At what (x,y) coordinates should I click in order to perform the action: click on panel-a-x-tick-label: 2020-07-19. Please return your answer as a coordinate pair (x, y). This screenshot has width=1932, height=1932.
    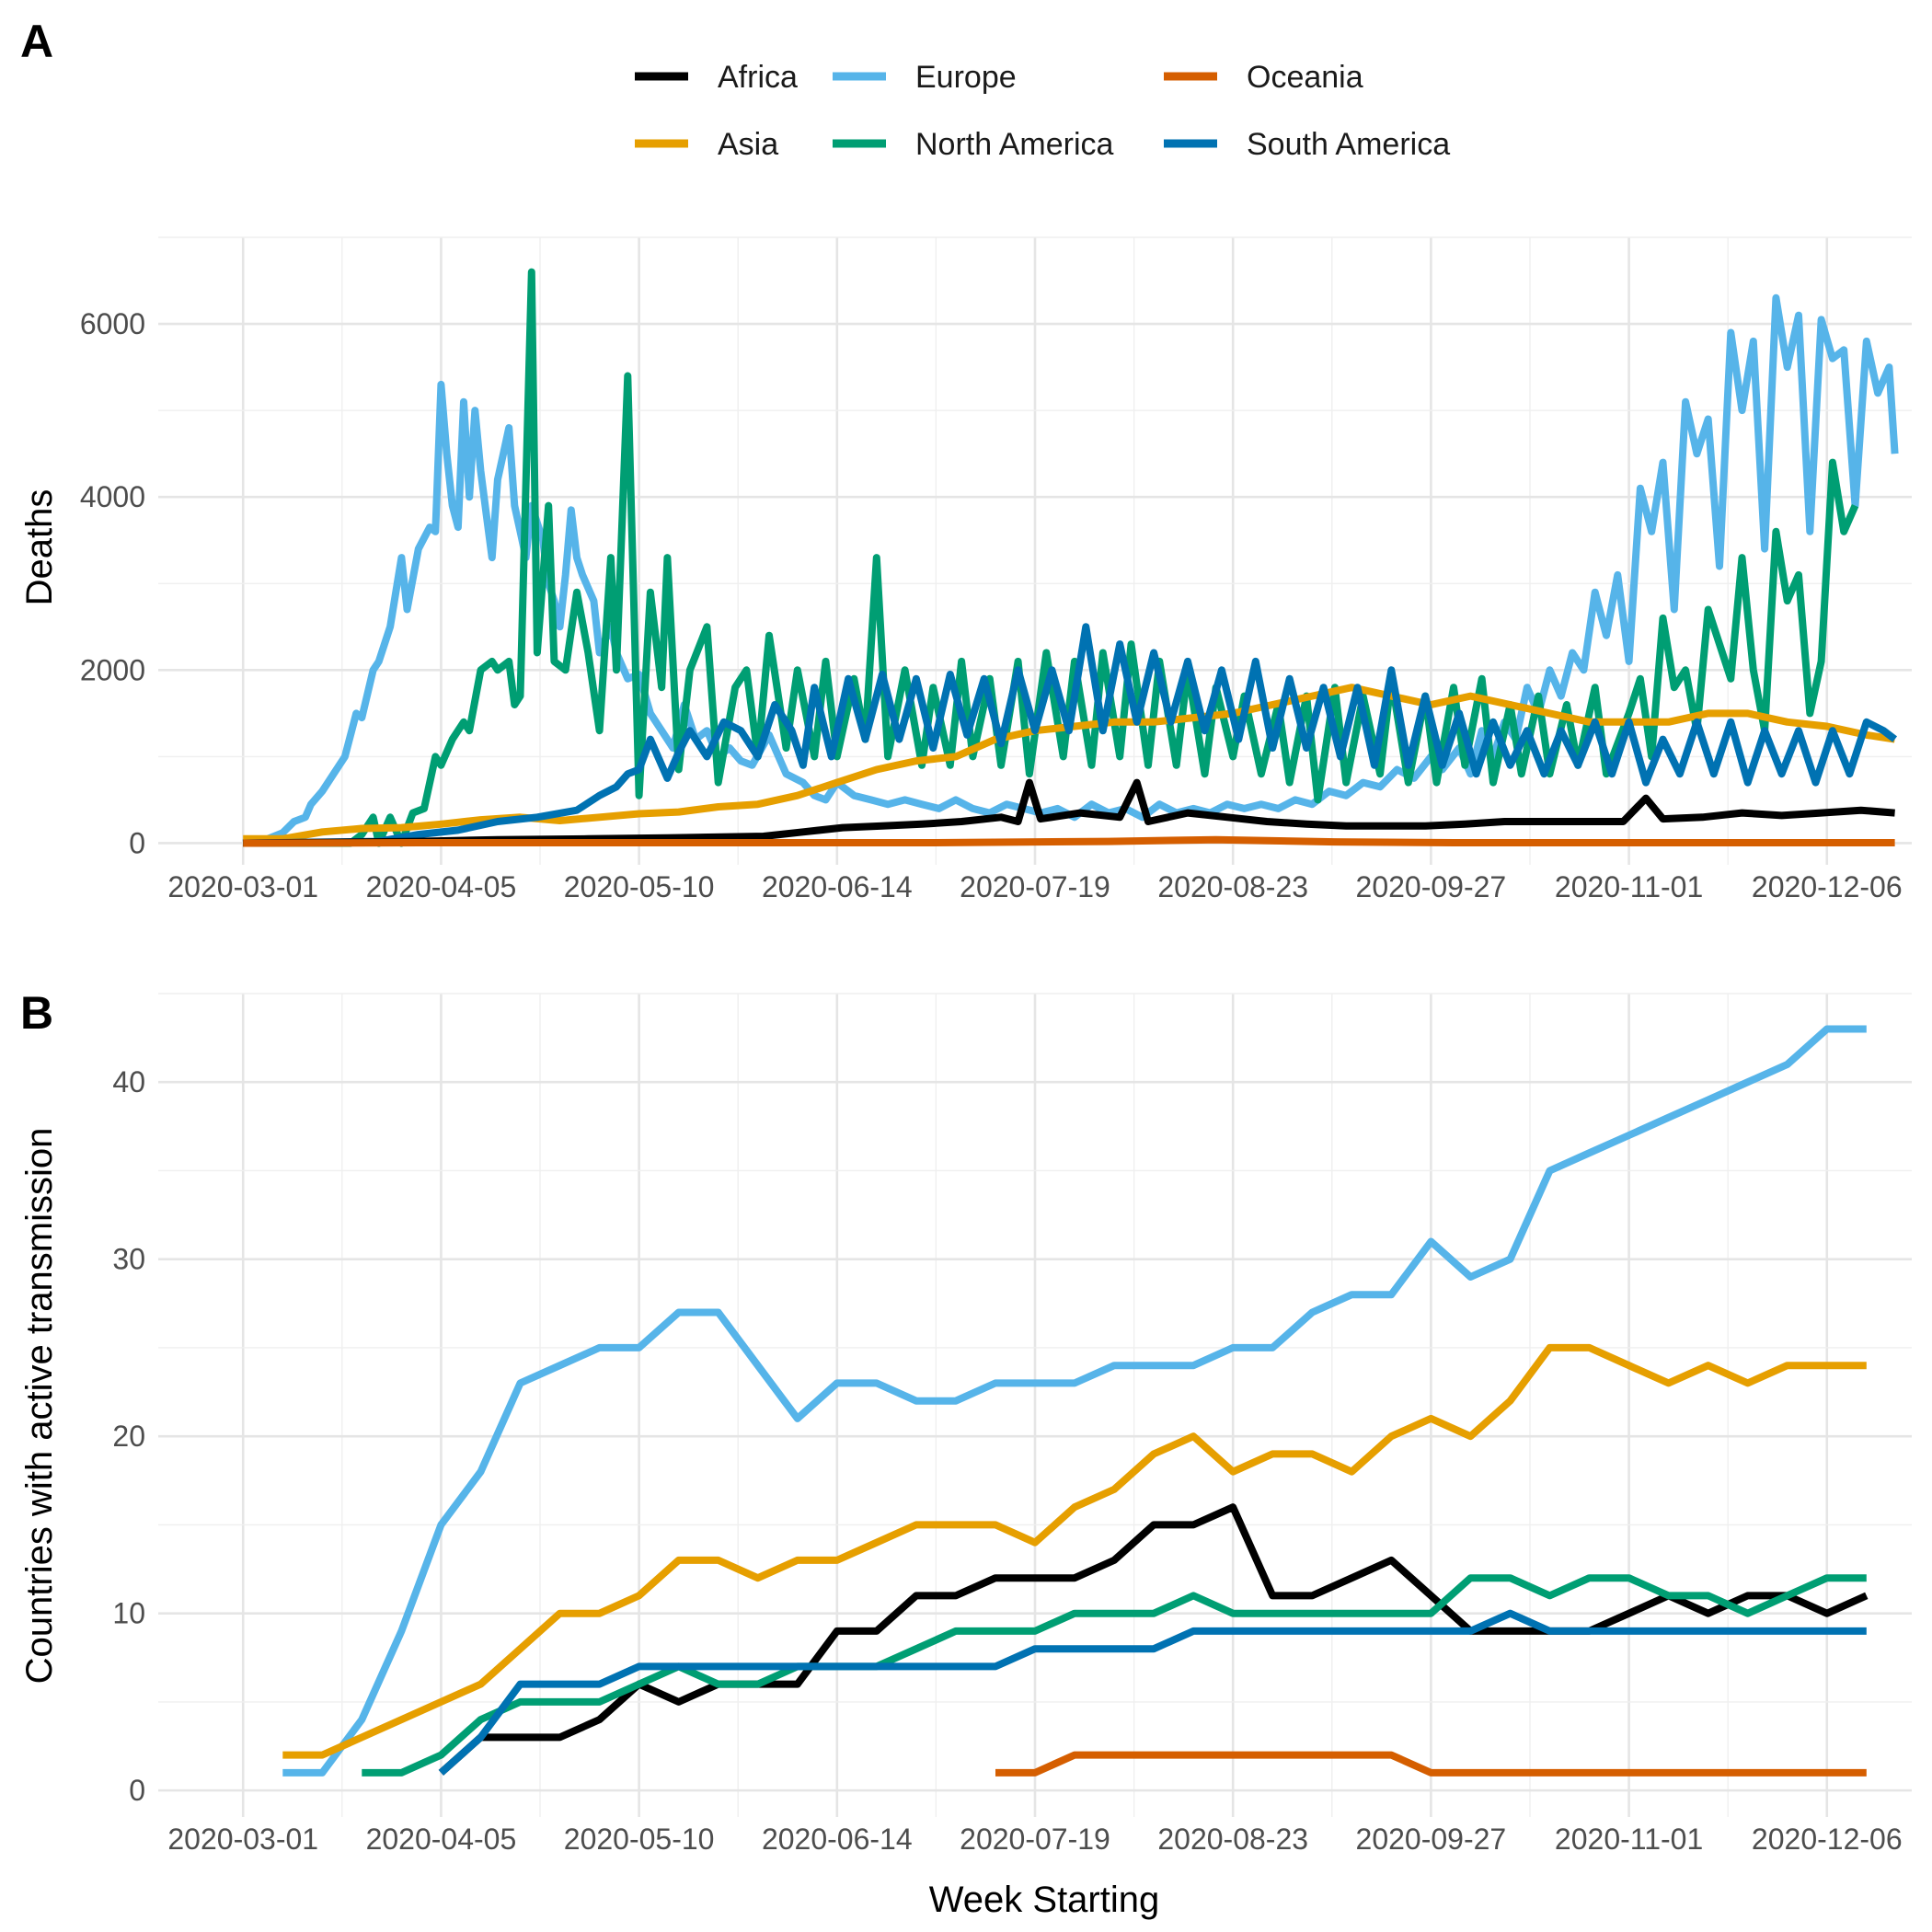
    Looking at the image, I should click on (1035, 886).